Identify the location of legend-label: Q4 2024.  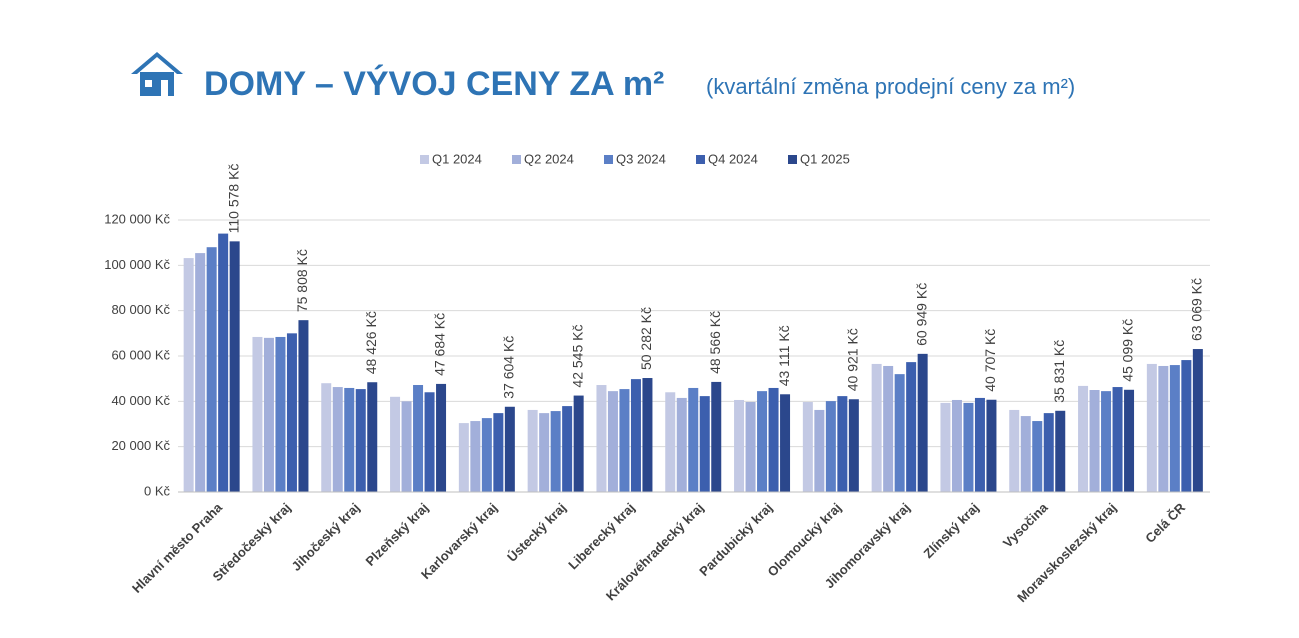
(733, 158).